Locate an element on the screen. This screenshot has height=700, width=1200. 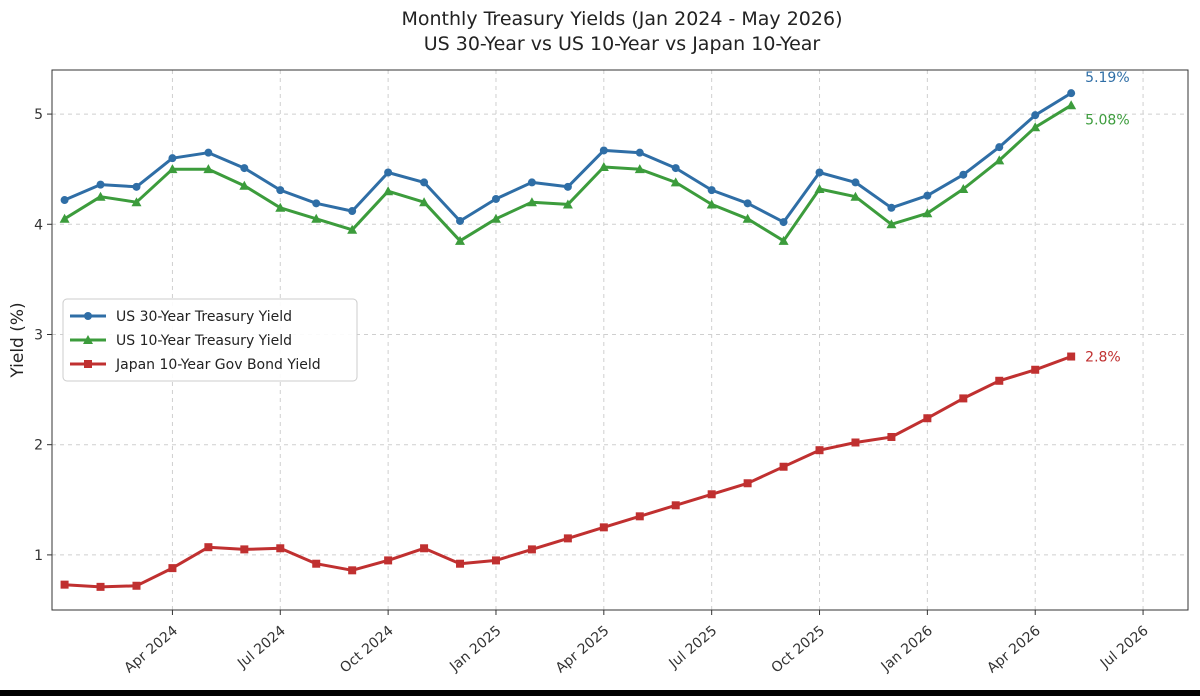
y-tick-label: 2 is located at coordinates (38, 446).